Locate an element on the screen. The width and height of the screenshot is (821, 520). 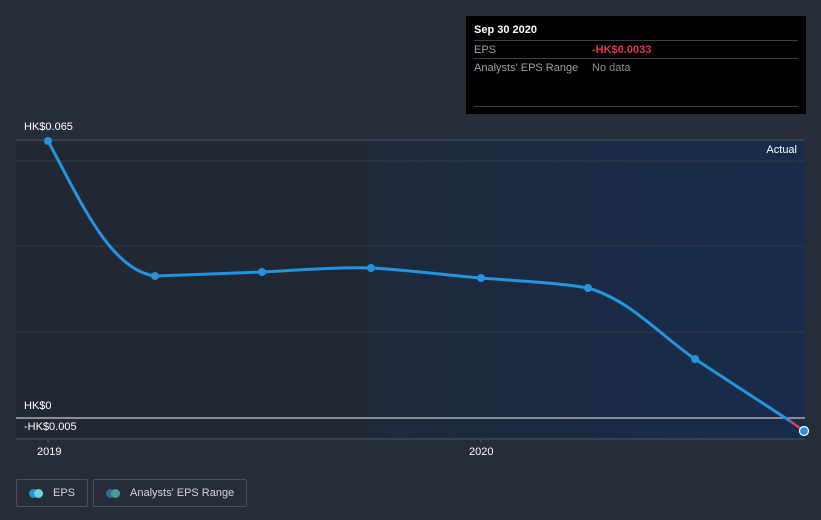
legend-analysts-range-label: Analysts' EPS Range is located at coordinates (182, 493).